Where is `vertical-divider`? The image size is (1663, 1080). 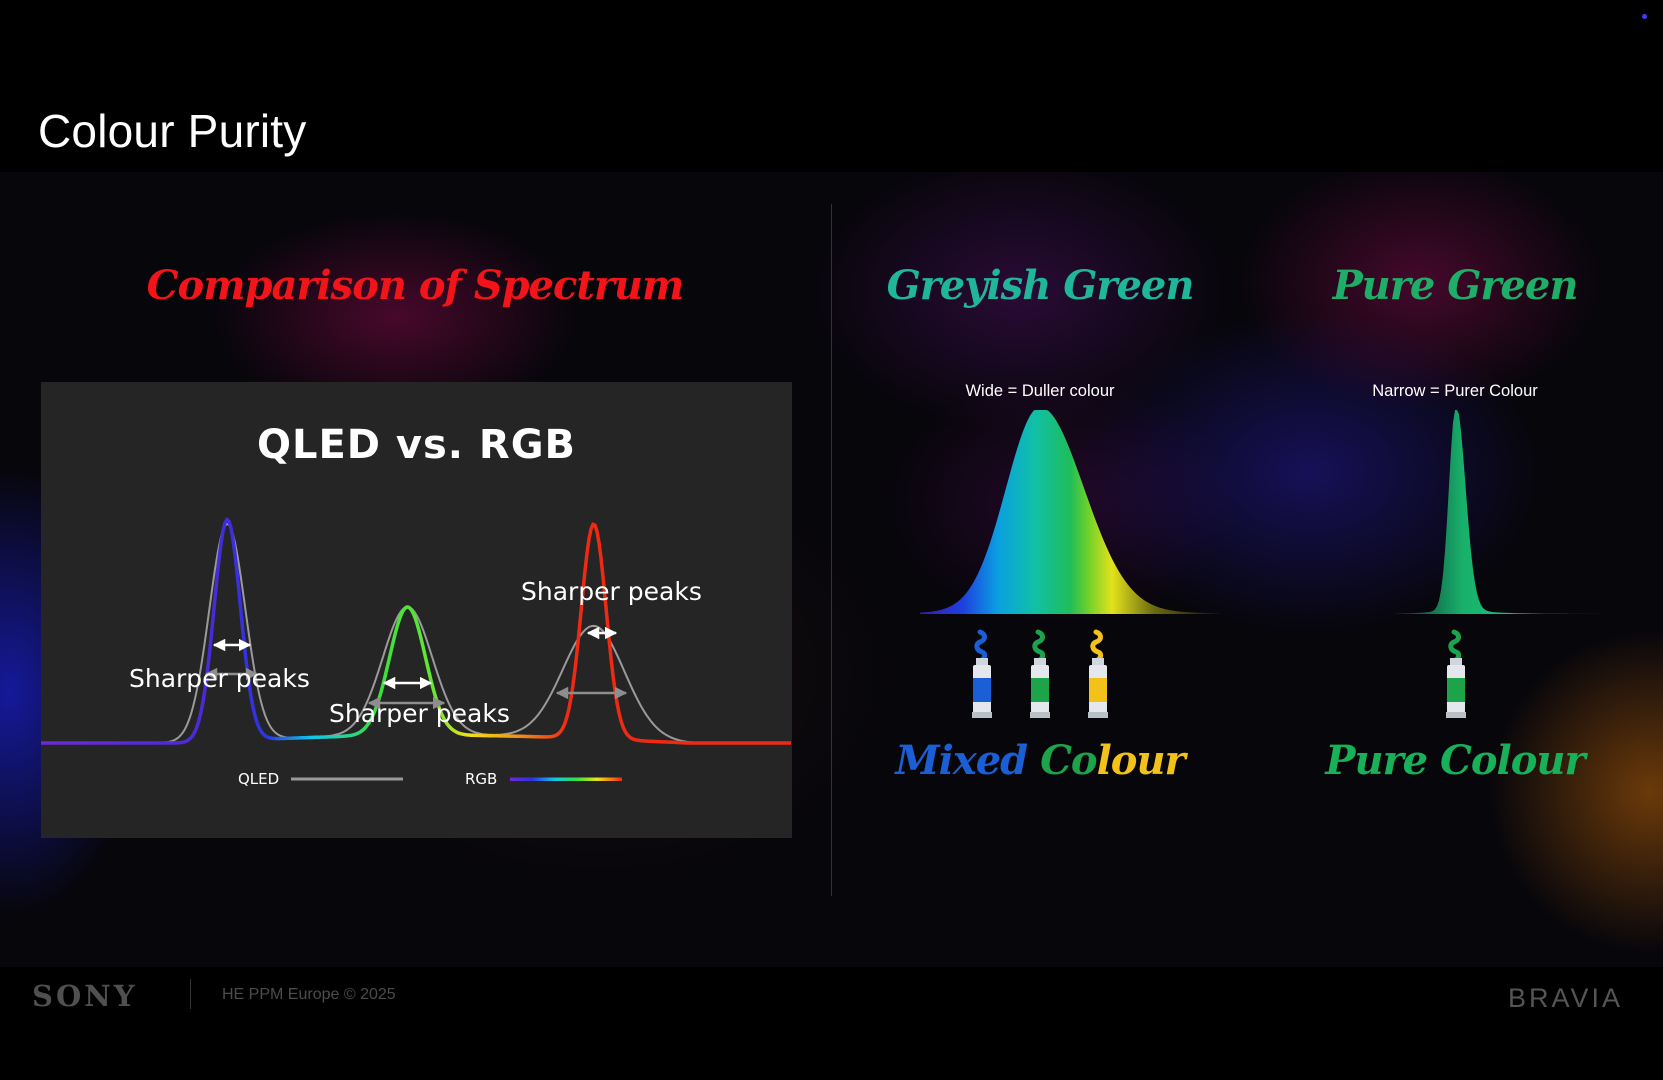
vertical-divider is located at coordinates (831, 550).